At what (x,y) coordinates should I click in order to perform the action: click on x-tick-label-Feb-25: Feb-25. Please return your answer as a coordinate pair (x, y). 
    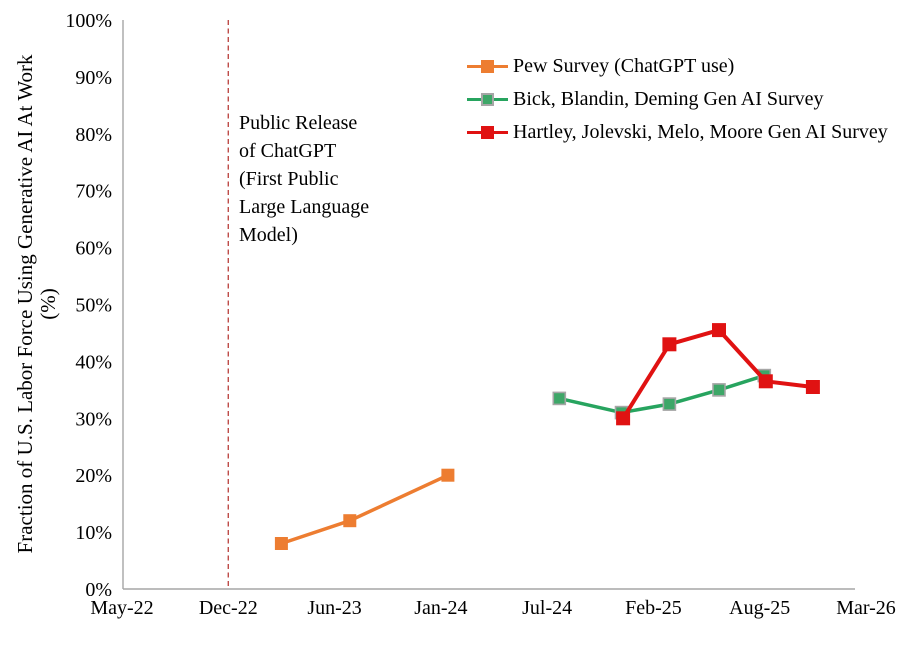
    Looking at the image, I should click on (653, 608).